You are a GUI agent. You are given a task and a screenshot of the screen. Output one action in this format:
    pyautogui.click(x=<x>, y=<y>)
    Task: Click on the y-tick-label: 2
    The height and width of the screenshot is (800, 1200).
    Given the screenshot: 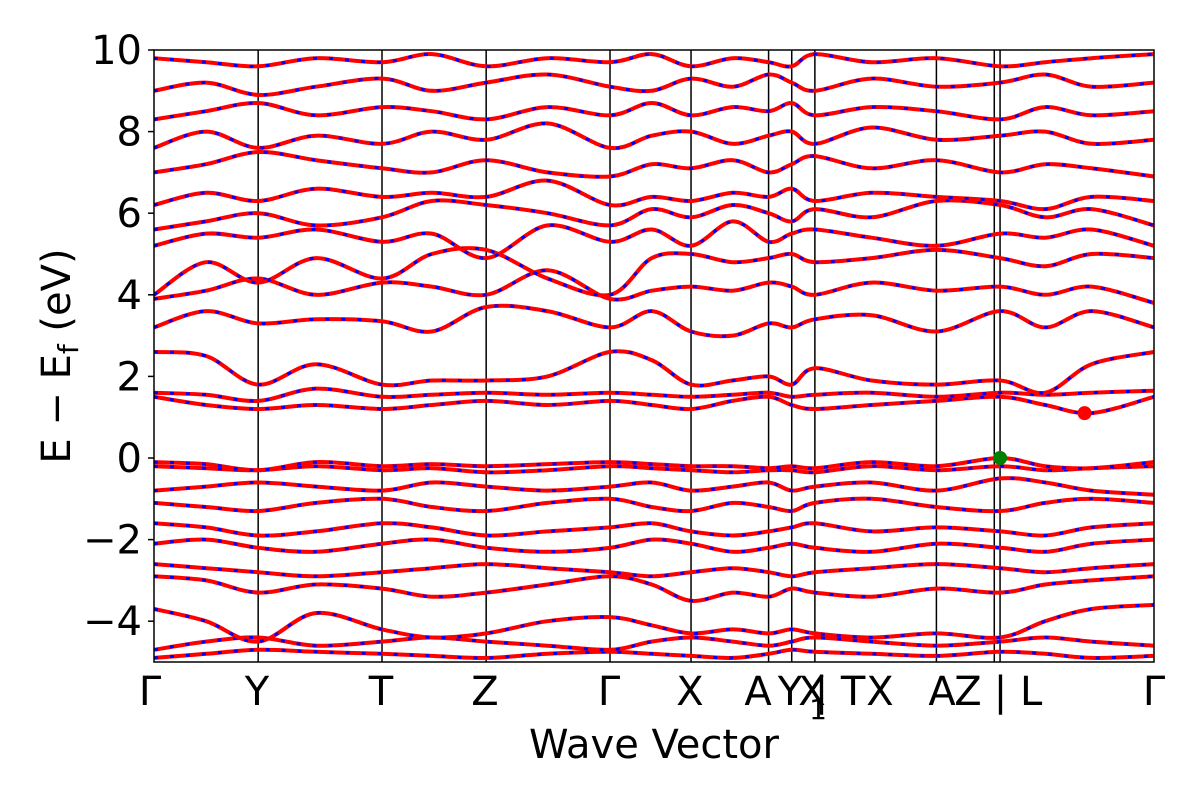 What is the action you would take?
    pyautogui.click(x=129, y=377)
    